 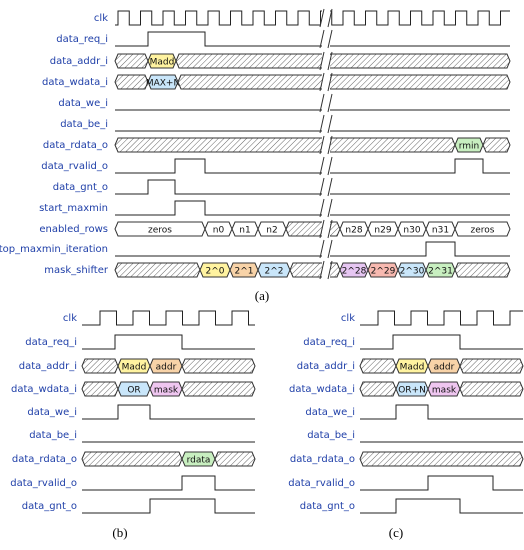 I want to click on bus-value: OR+N, so click(x=412, y=391).